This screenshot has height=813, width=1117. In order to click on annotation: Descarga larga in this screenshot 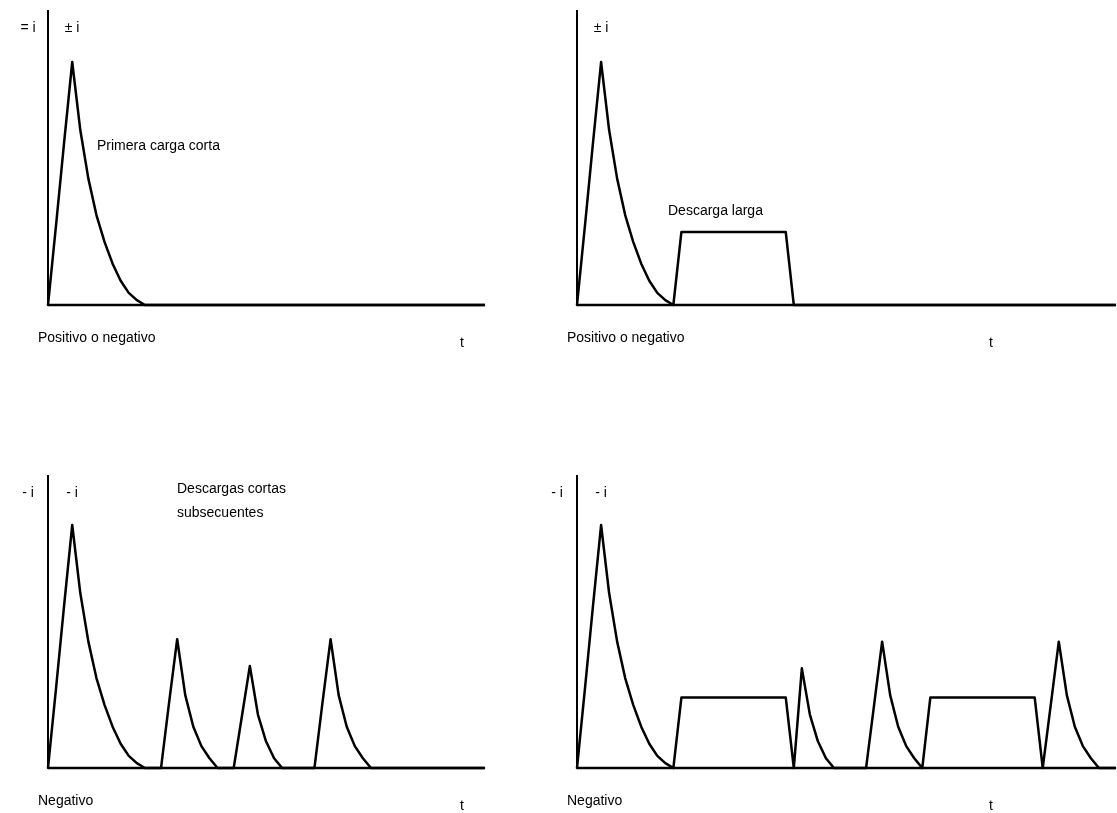, I will do `click(716, 210)`.